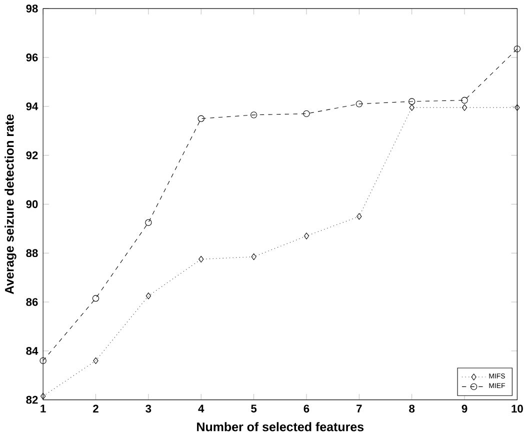 The width and height of the screenshot is (528, 436). What do you see at coordinates (465, 408) in the screenshot?
I see `x-tick-label: 9` at bounding box center [465, 408].